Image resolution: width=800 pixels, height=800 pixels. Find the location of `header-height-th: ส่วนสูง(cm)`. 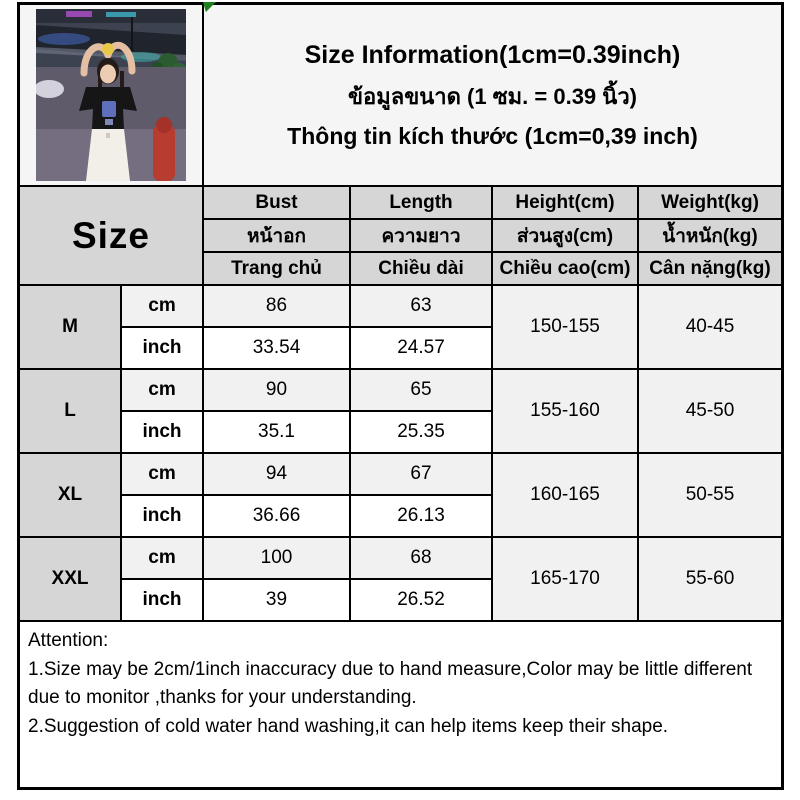

header-height-th: ส่วนสูง(cm) is located at coordinates (565, 235).